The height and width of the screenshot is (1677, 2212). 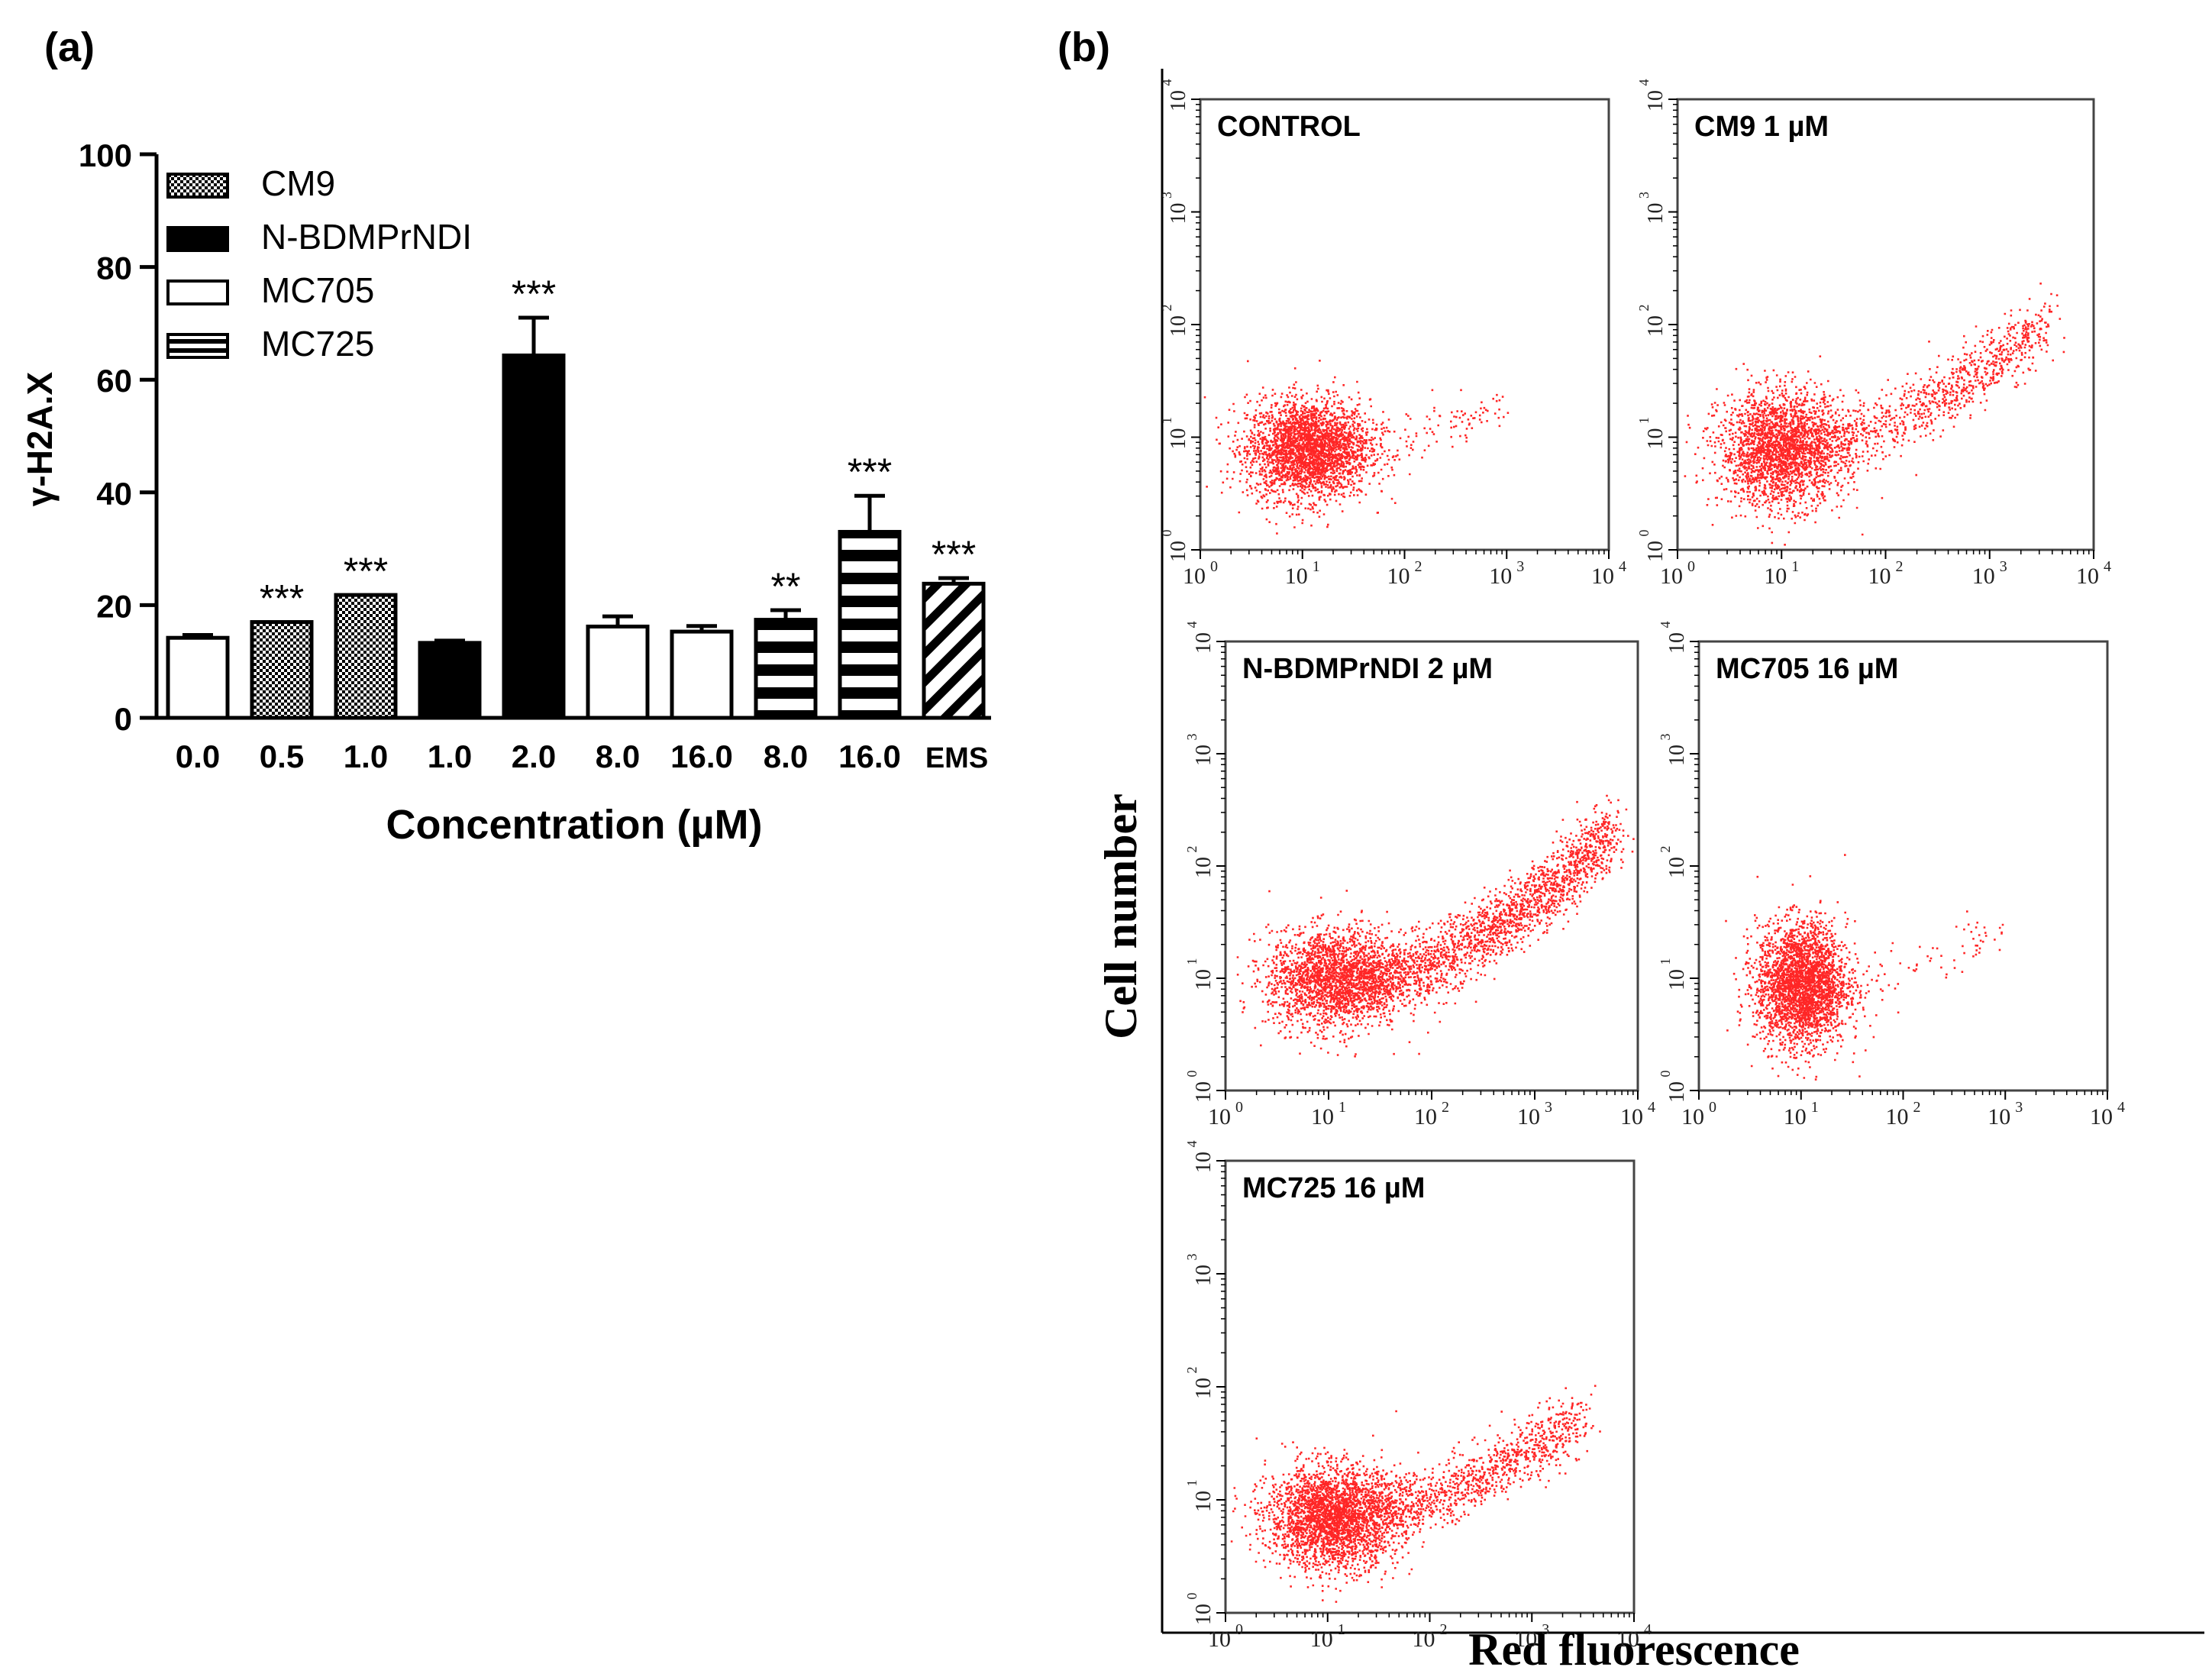 I want to click on legend-label: CM9, so click(x=298, y=183).